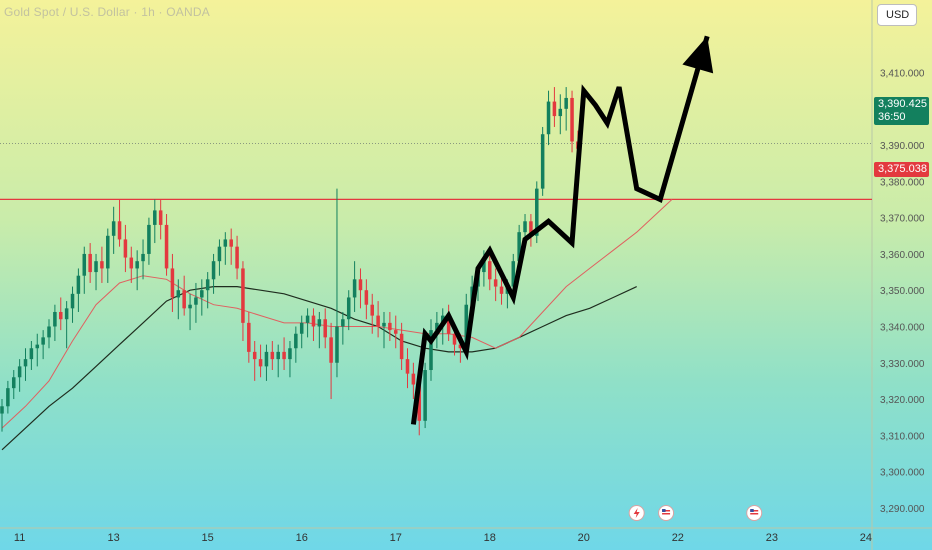 This screenshot has height=550, width=932. What do you see at coordinates (772, 538) in the screenshot?
I see `x-tick-label: 23` at bounding box center [772, 538].